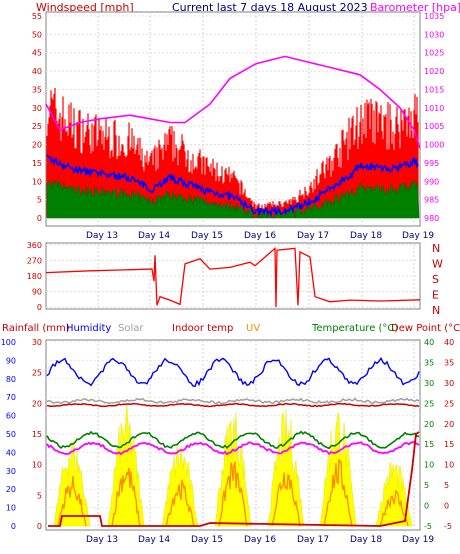 The image size is (460, 554). Describe the element at coordinates (34, 261) in the screenshot. I see `dir-tick-label: 270` at that location.